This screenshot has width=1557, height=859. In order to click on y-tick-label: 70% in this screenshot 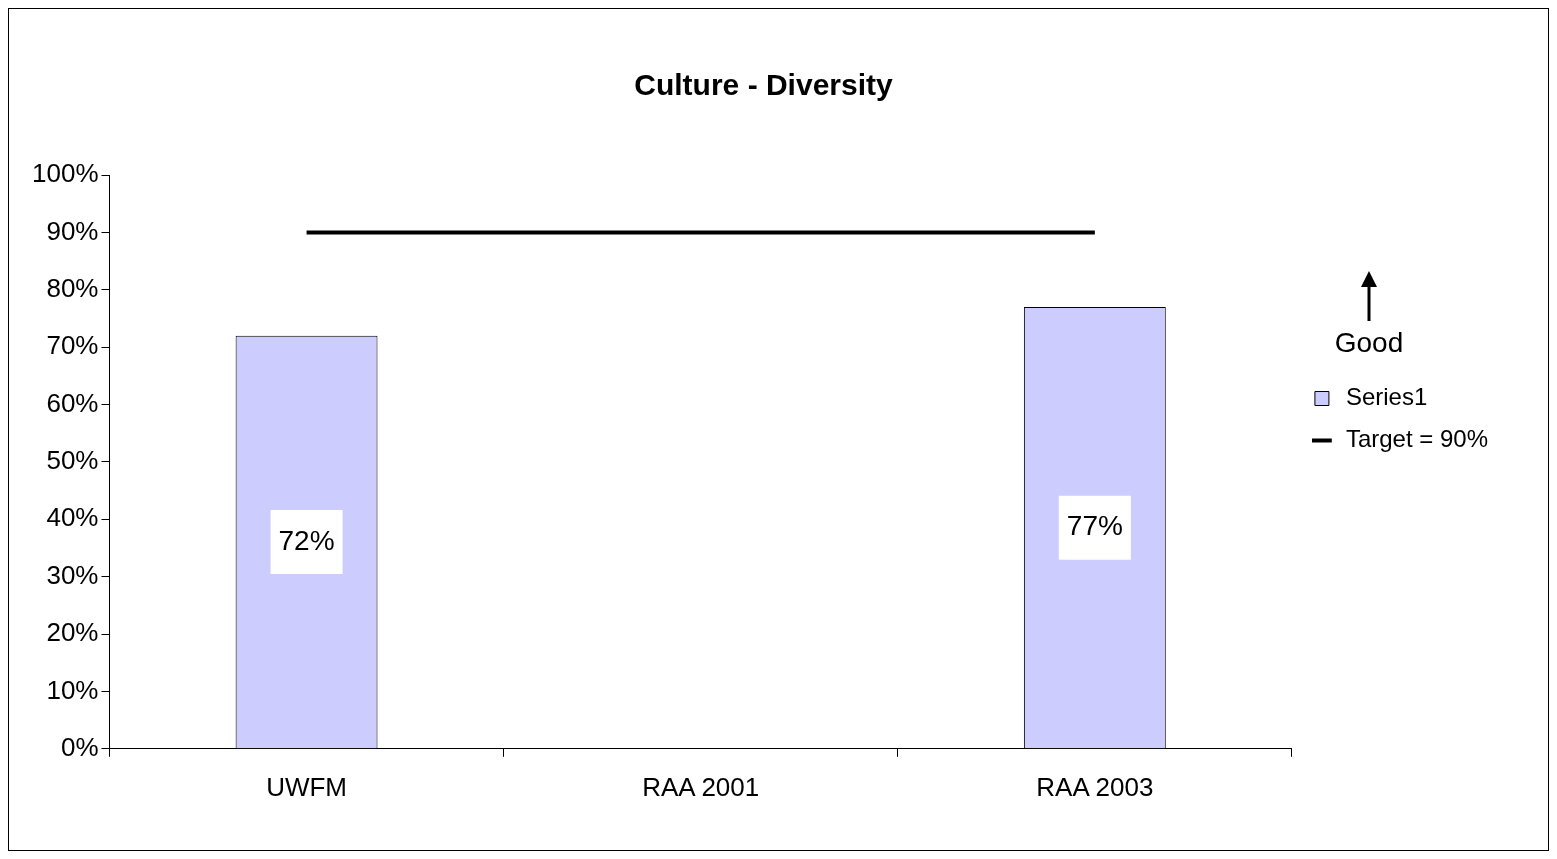, I will do `click(72, 345)`.